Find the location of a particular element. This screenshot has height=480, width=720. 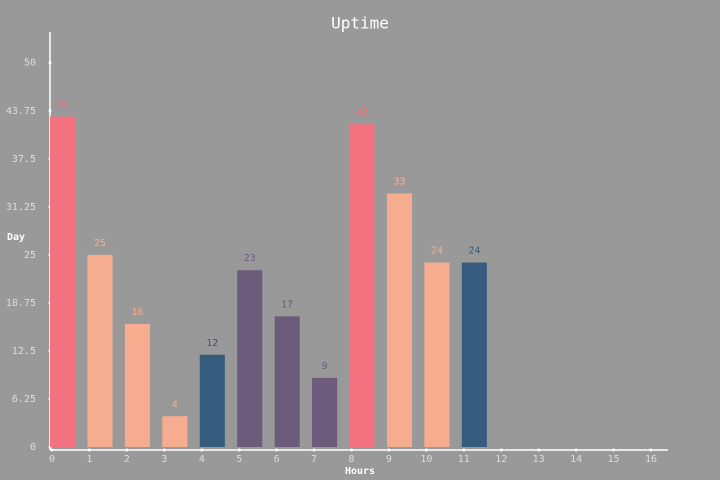

x-tick-label: 14 is located at coordinates (576, 459).